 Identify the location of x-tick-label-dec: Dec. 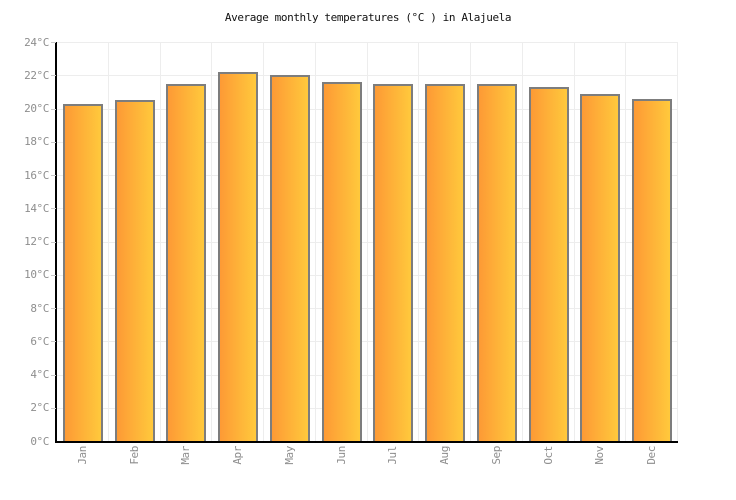
(652, 455).